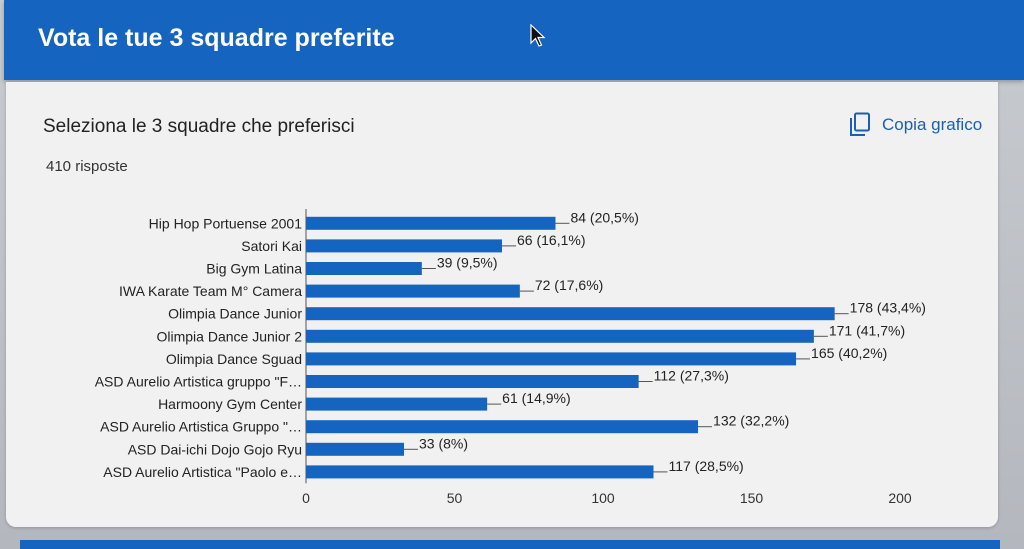 The image size is (1024, 549). I want to click on x-tick-label: 0, so click(306, 498).